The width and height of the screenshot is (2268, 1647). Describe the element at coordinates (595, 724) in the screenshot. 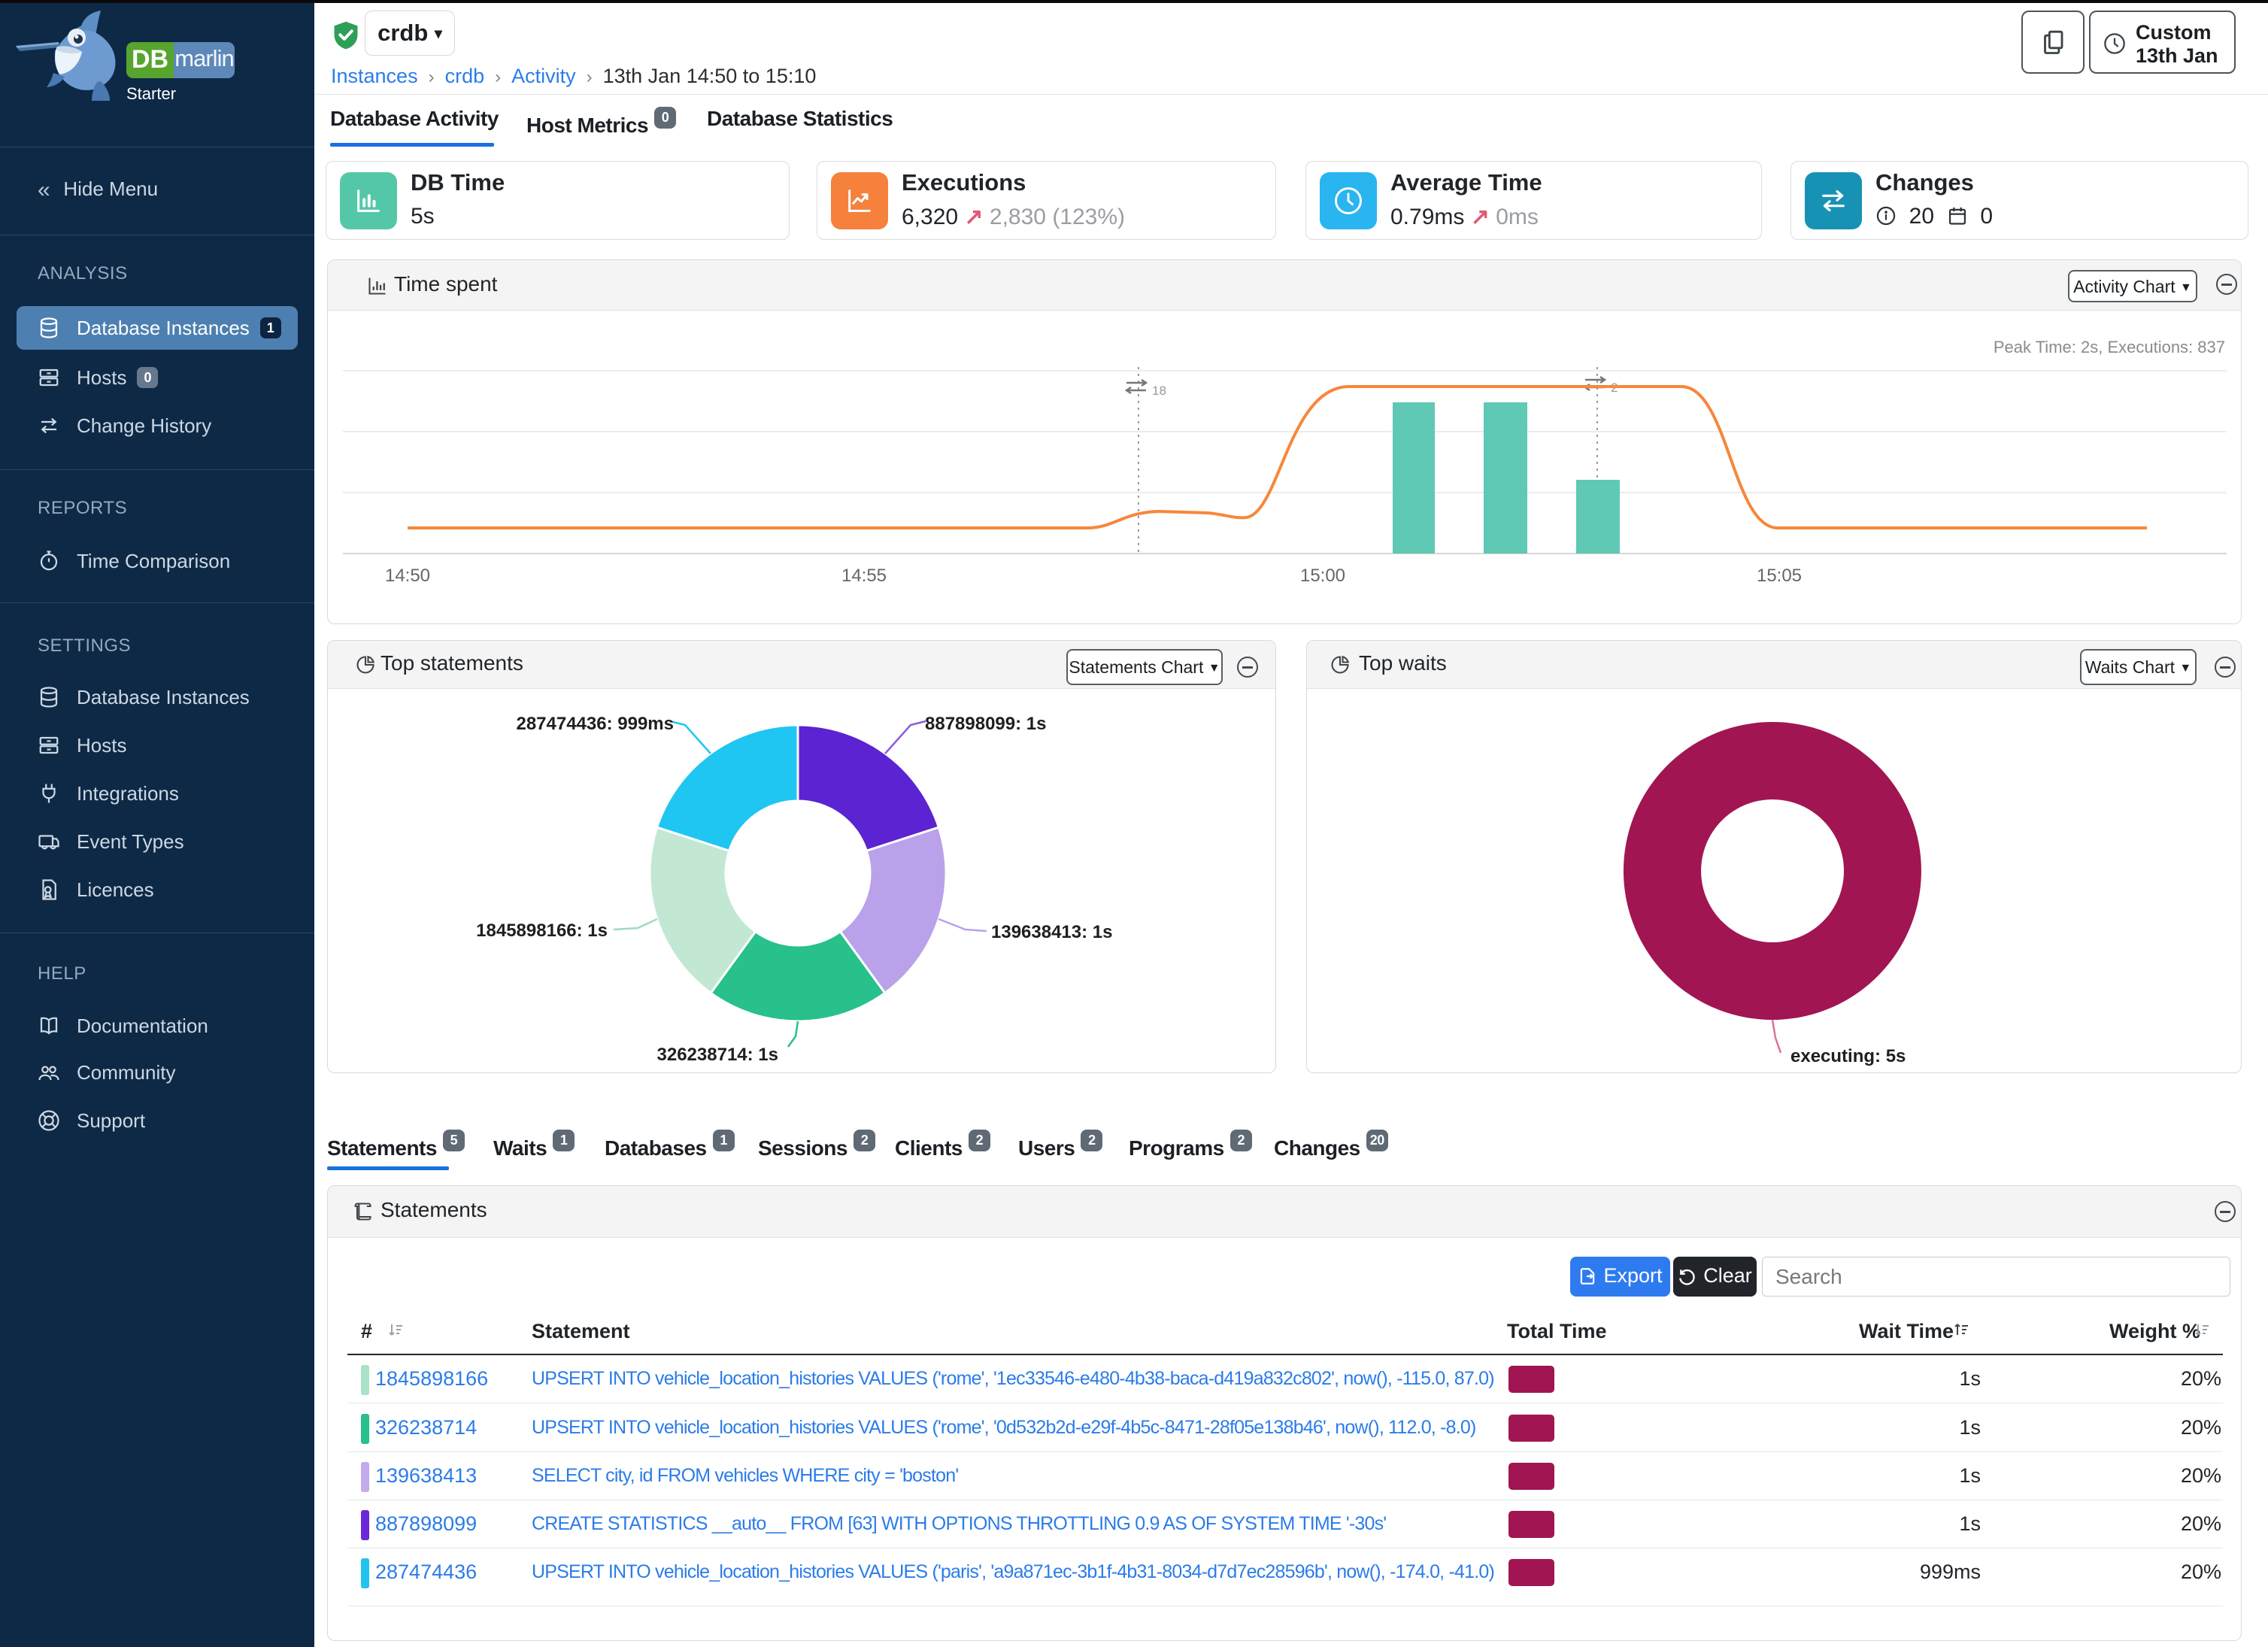

I see `svg-text: 287474436: 999ms` at that location.